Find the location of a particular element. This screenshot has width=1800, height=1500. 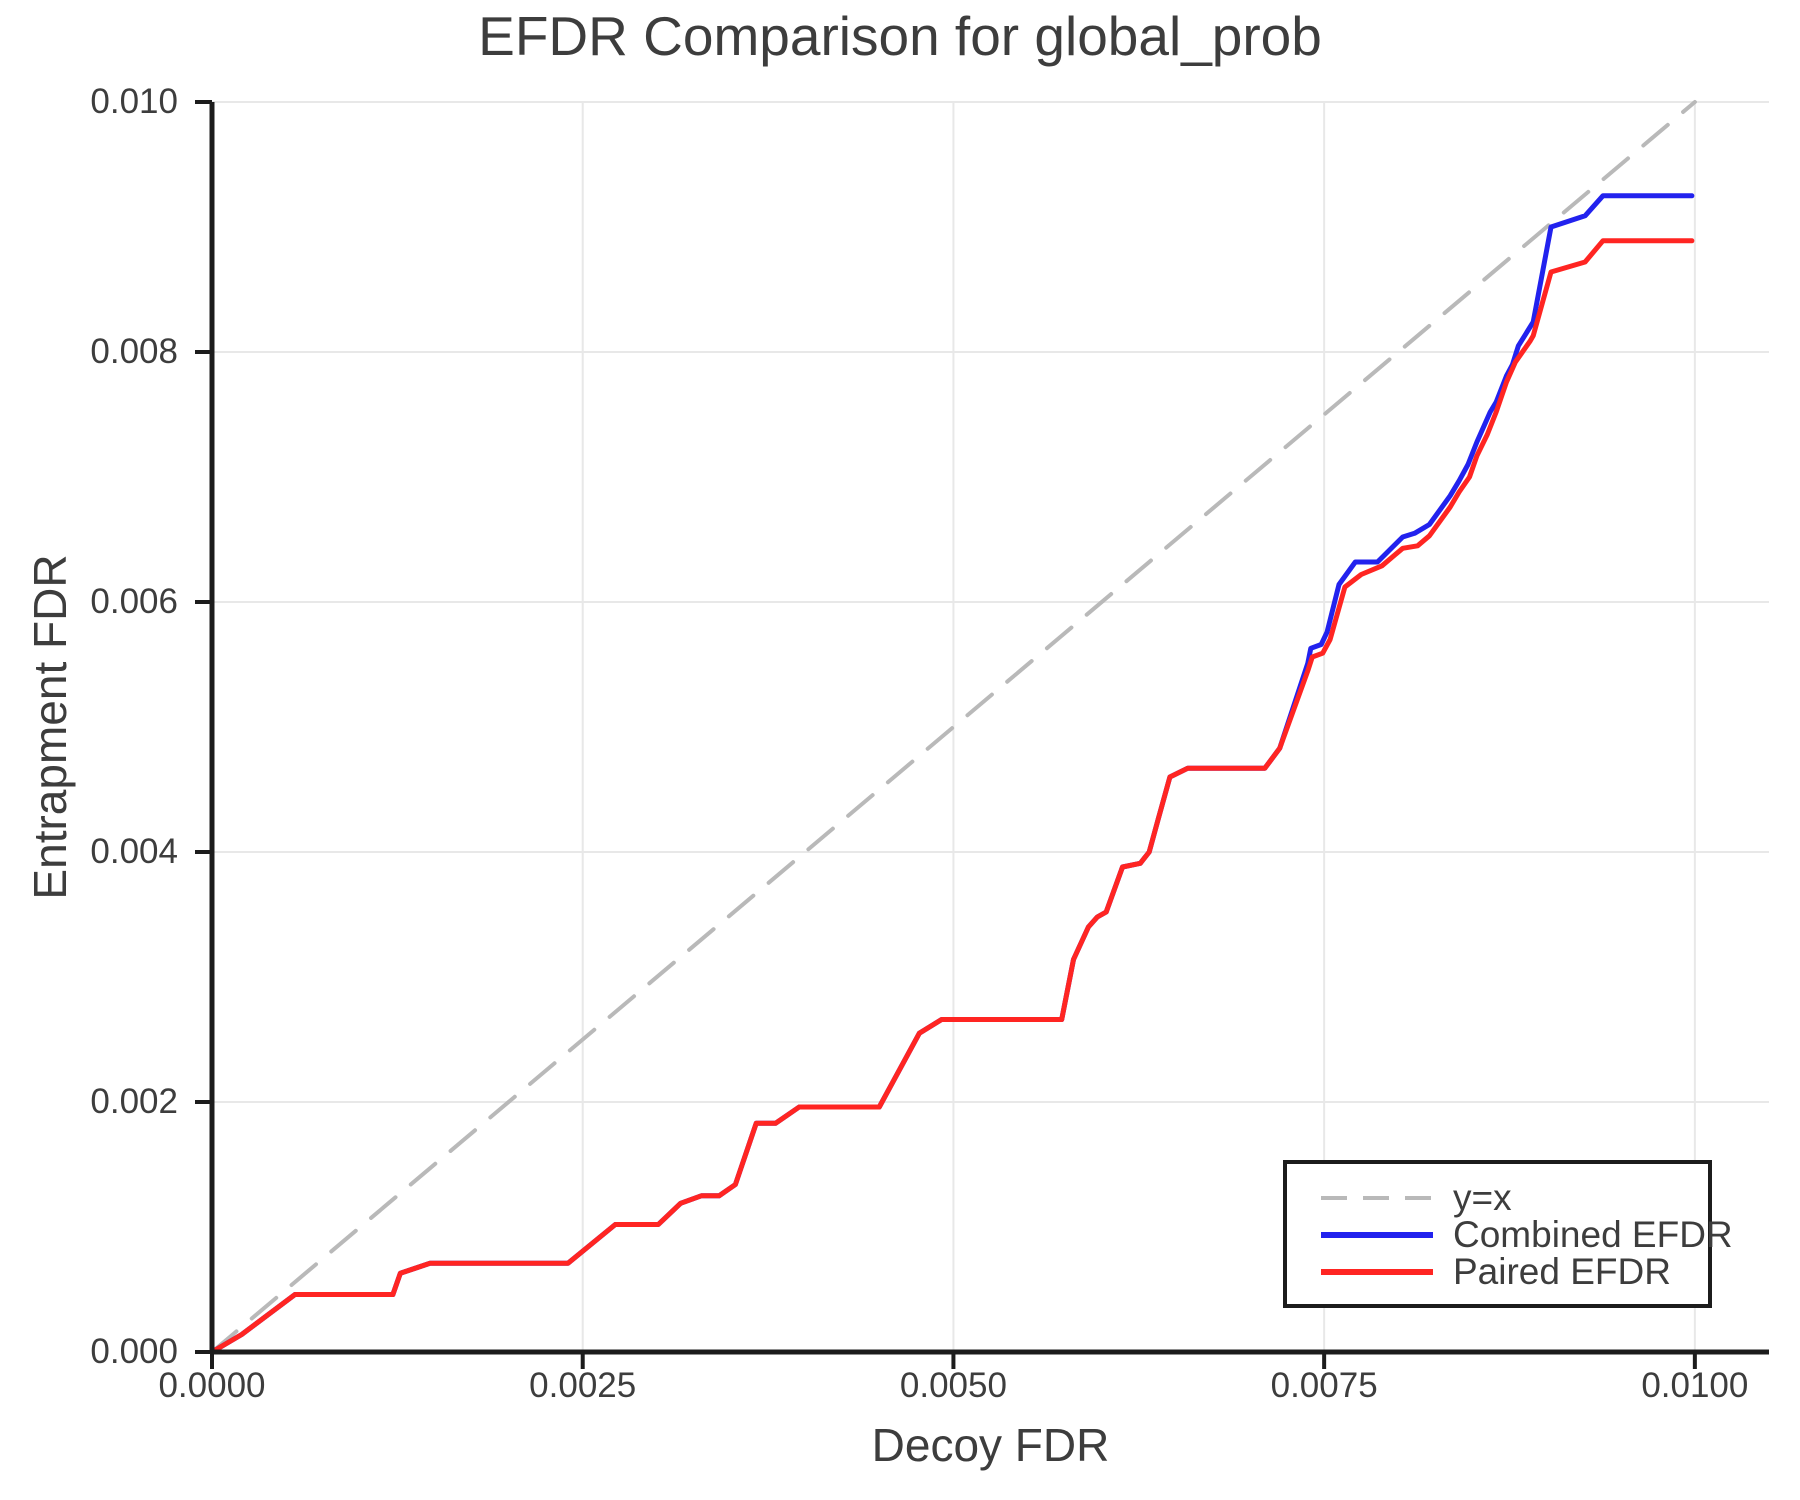

x-tick-label: 0.0075 is located at coordinates (1324, 1385).